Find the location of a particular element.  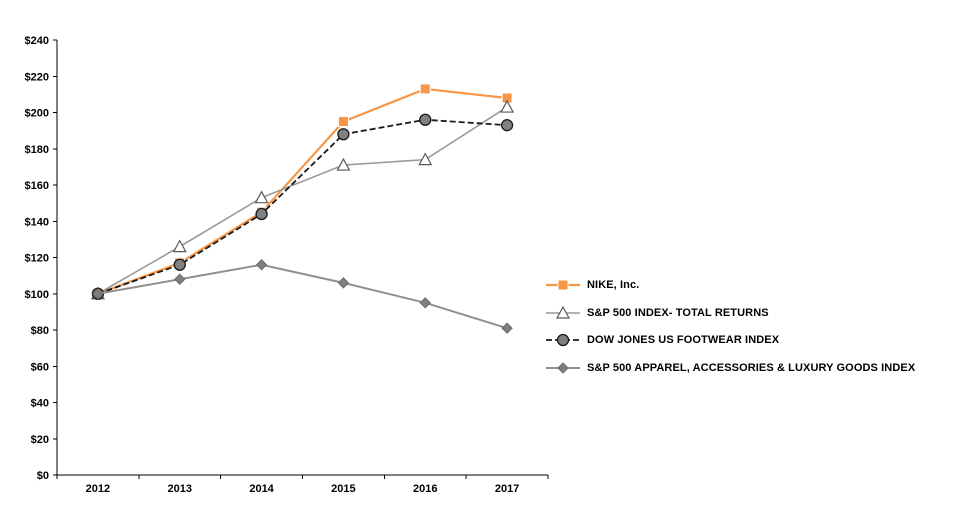

y-tick-label: $120 is located at coordinates (37, 259).